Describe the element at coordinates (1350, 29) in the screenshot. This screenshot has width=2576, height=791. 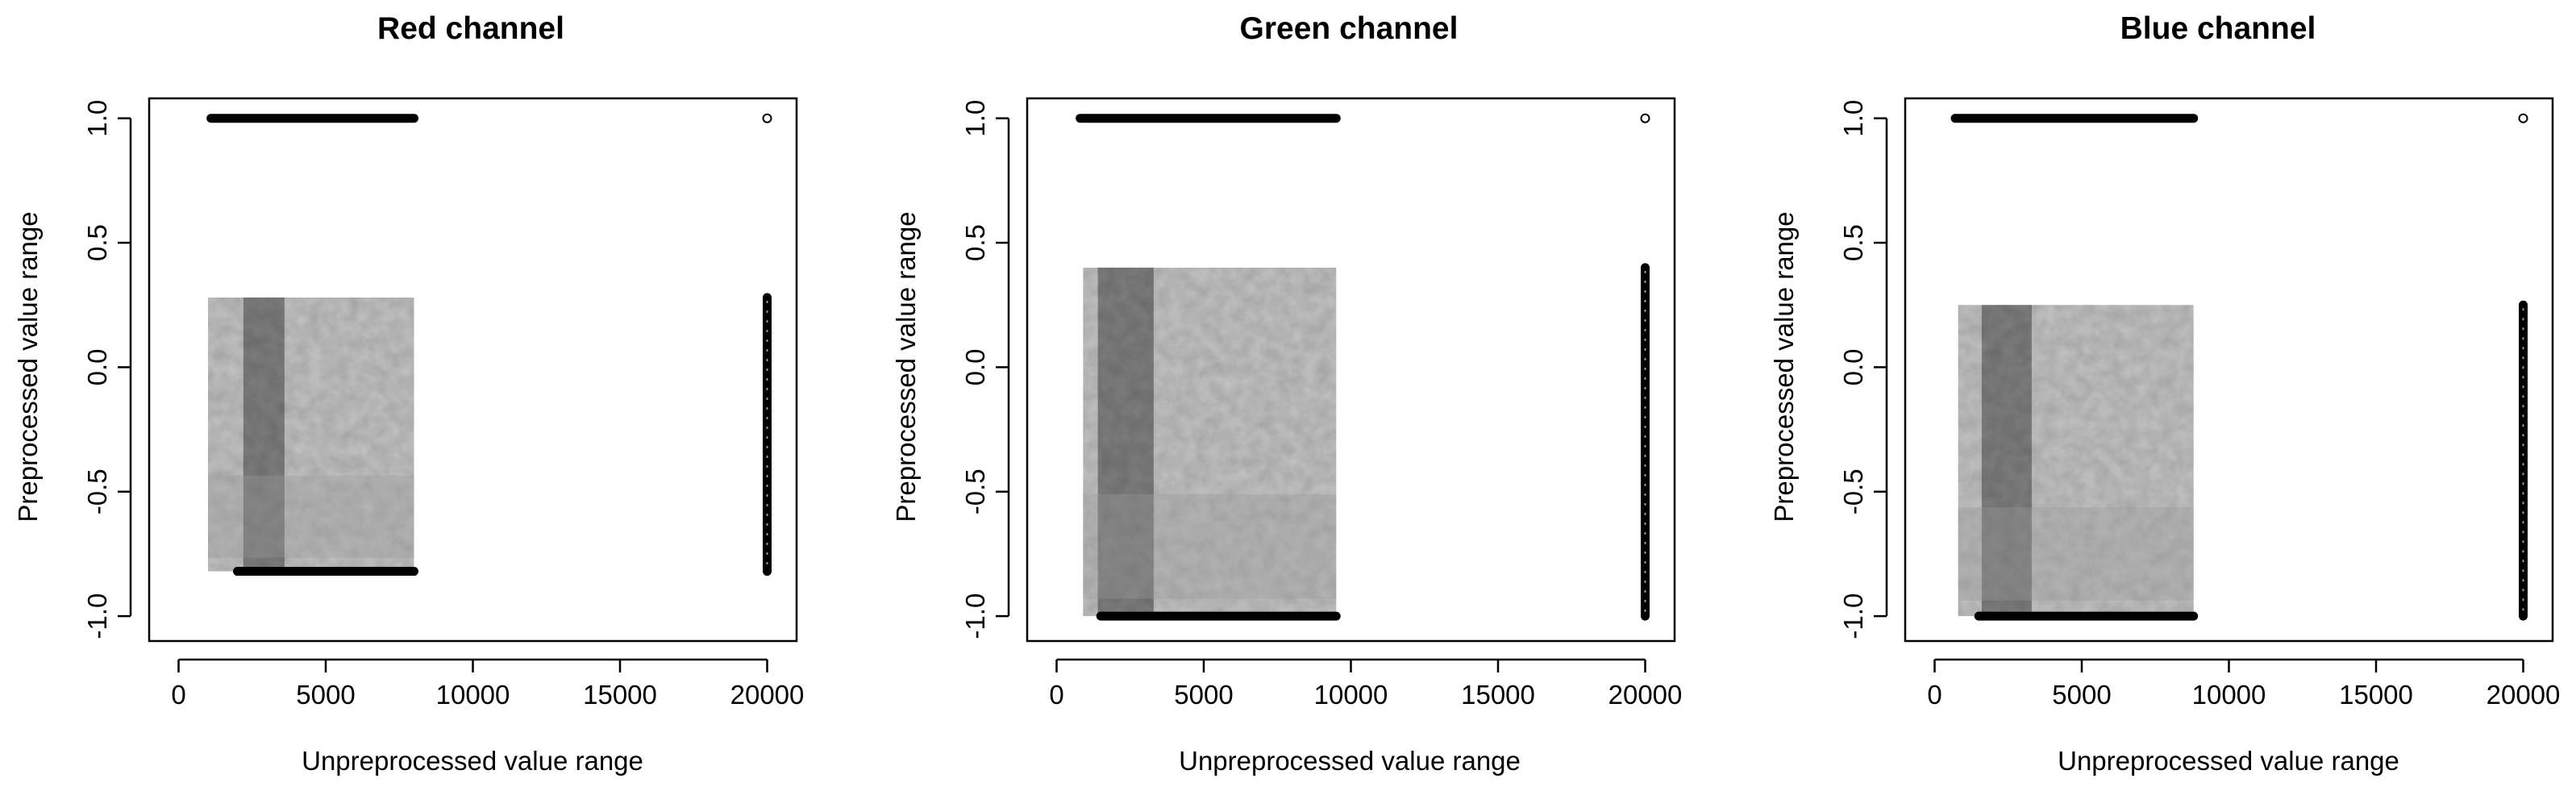
I see `panel-title: Green channel` at that location.